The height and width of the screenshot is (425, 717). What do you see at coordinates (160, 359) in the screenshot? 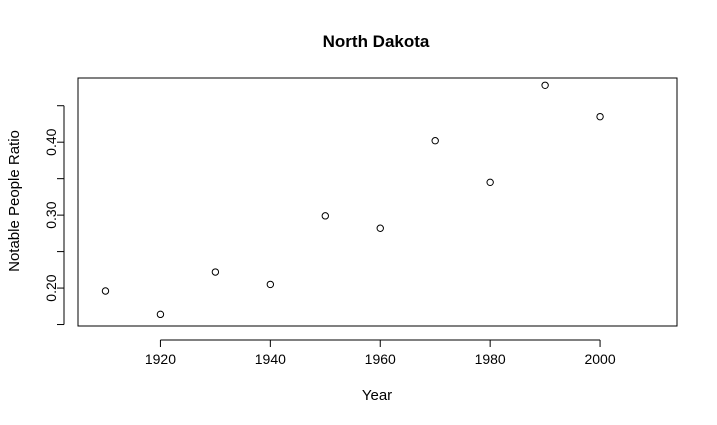
I see `x-tick-label: 1920` at bounding box center [160, 359].